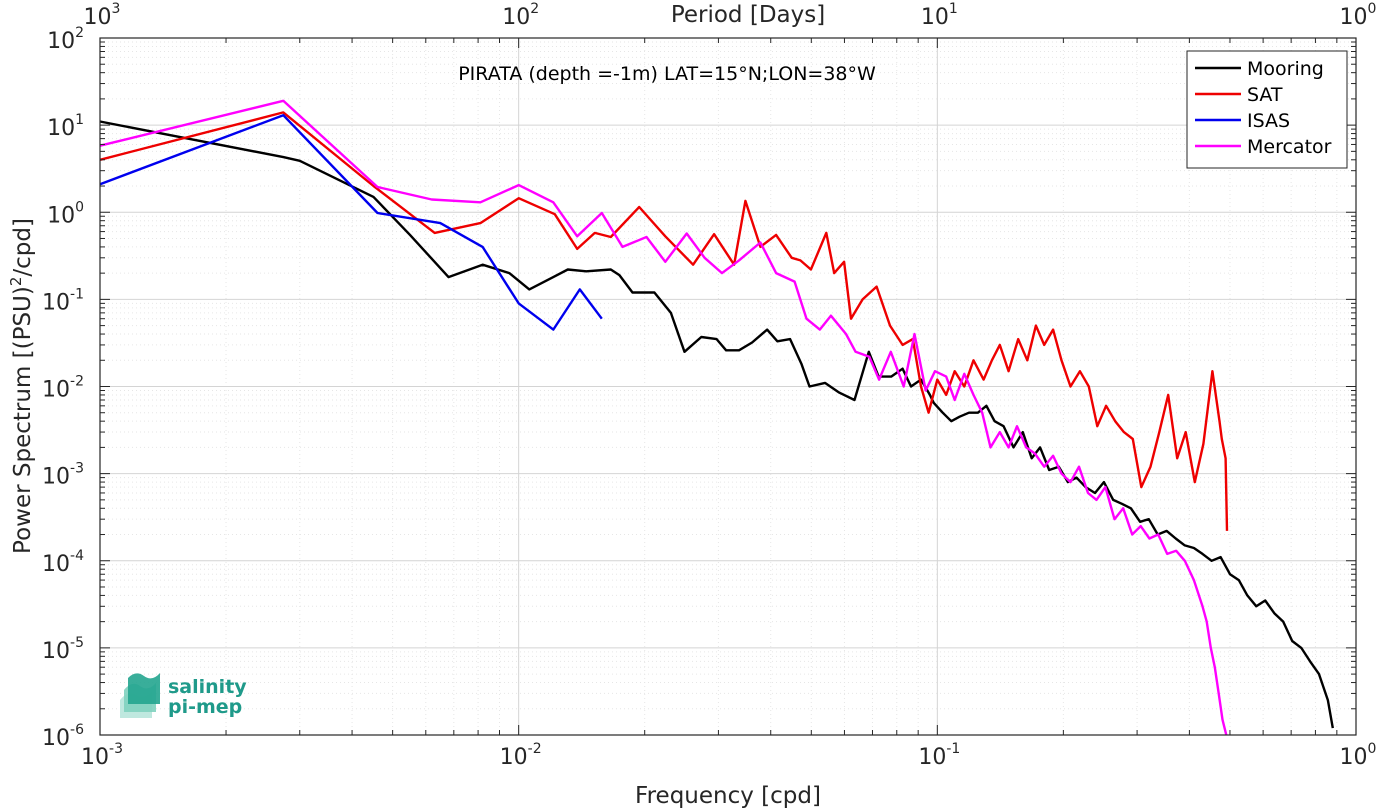  Describe the element at coordinates (953, 749) in the screenshot. I see `x-tick-label-exponent: -1` at that location.